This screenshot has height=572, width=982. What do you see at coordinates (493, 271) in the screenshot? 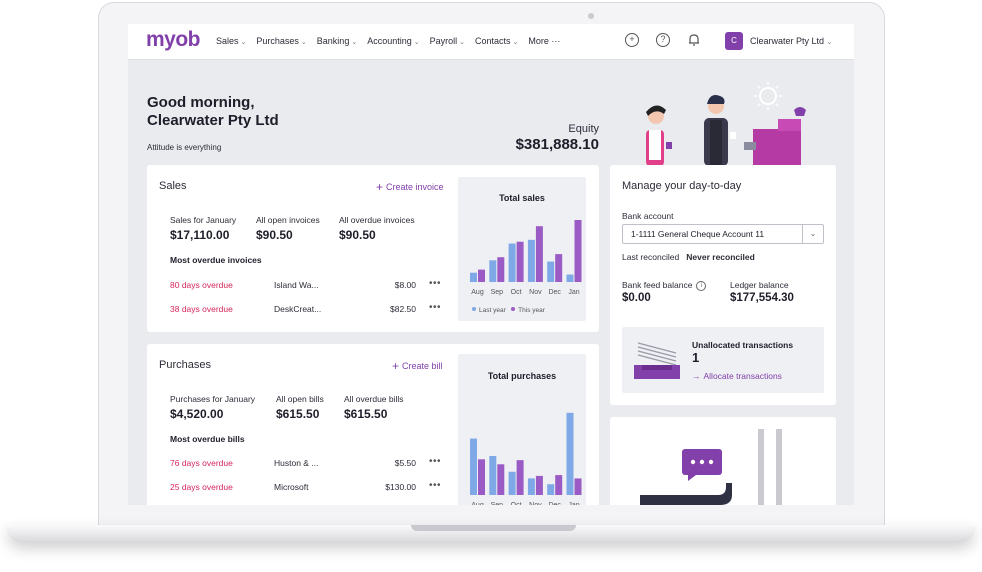
I see `total-sales-bar-last-year-sep` at bounding box center [493, 271].